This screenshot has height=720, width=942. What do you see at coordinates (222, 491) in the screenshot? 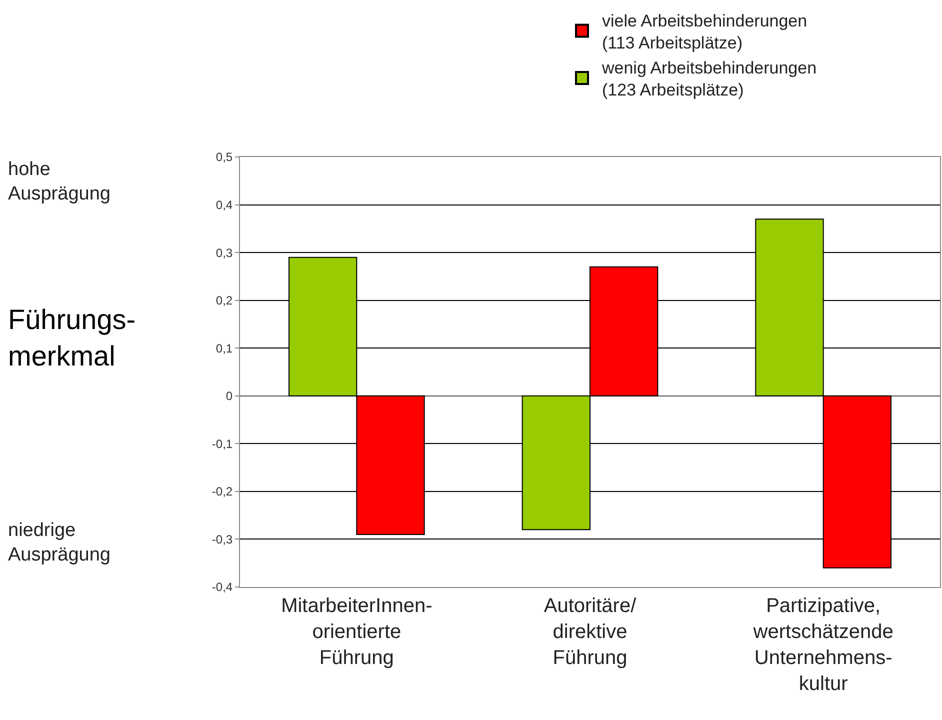
I see `y-tick-label: -0,2` at bounding box center [222, 491].